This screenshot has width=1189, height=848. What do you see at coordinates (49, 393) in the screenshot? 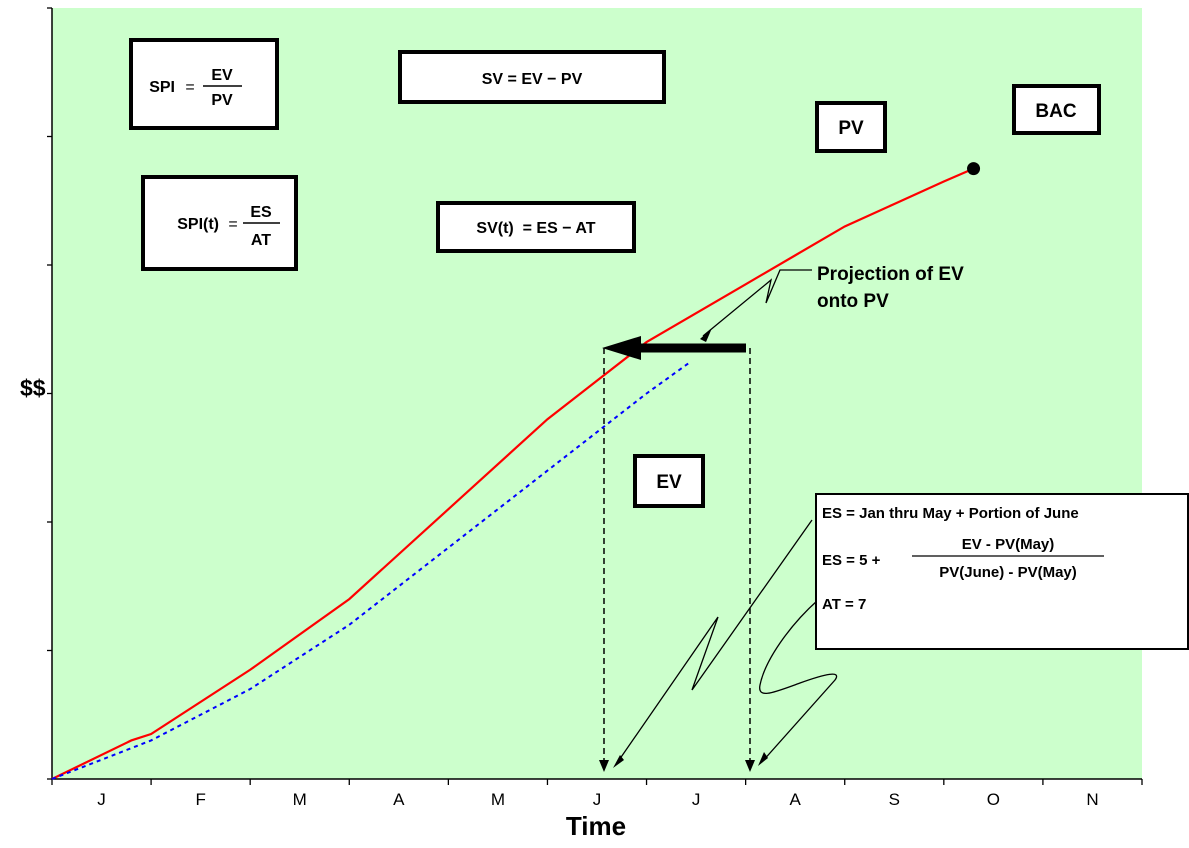
I see `y-axis-ticks` at bounding box center [49, 393].